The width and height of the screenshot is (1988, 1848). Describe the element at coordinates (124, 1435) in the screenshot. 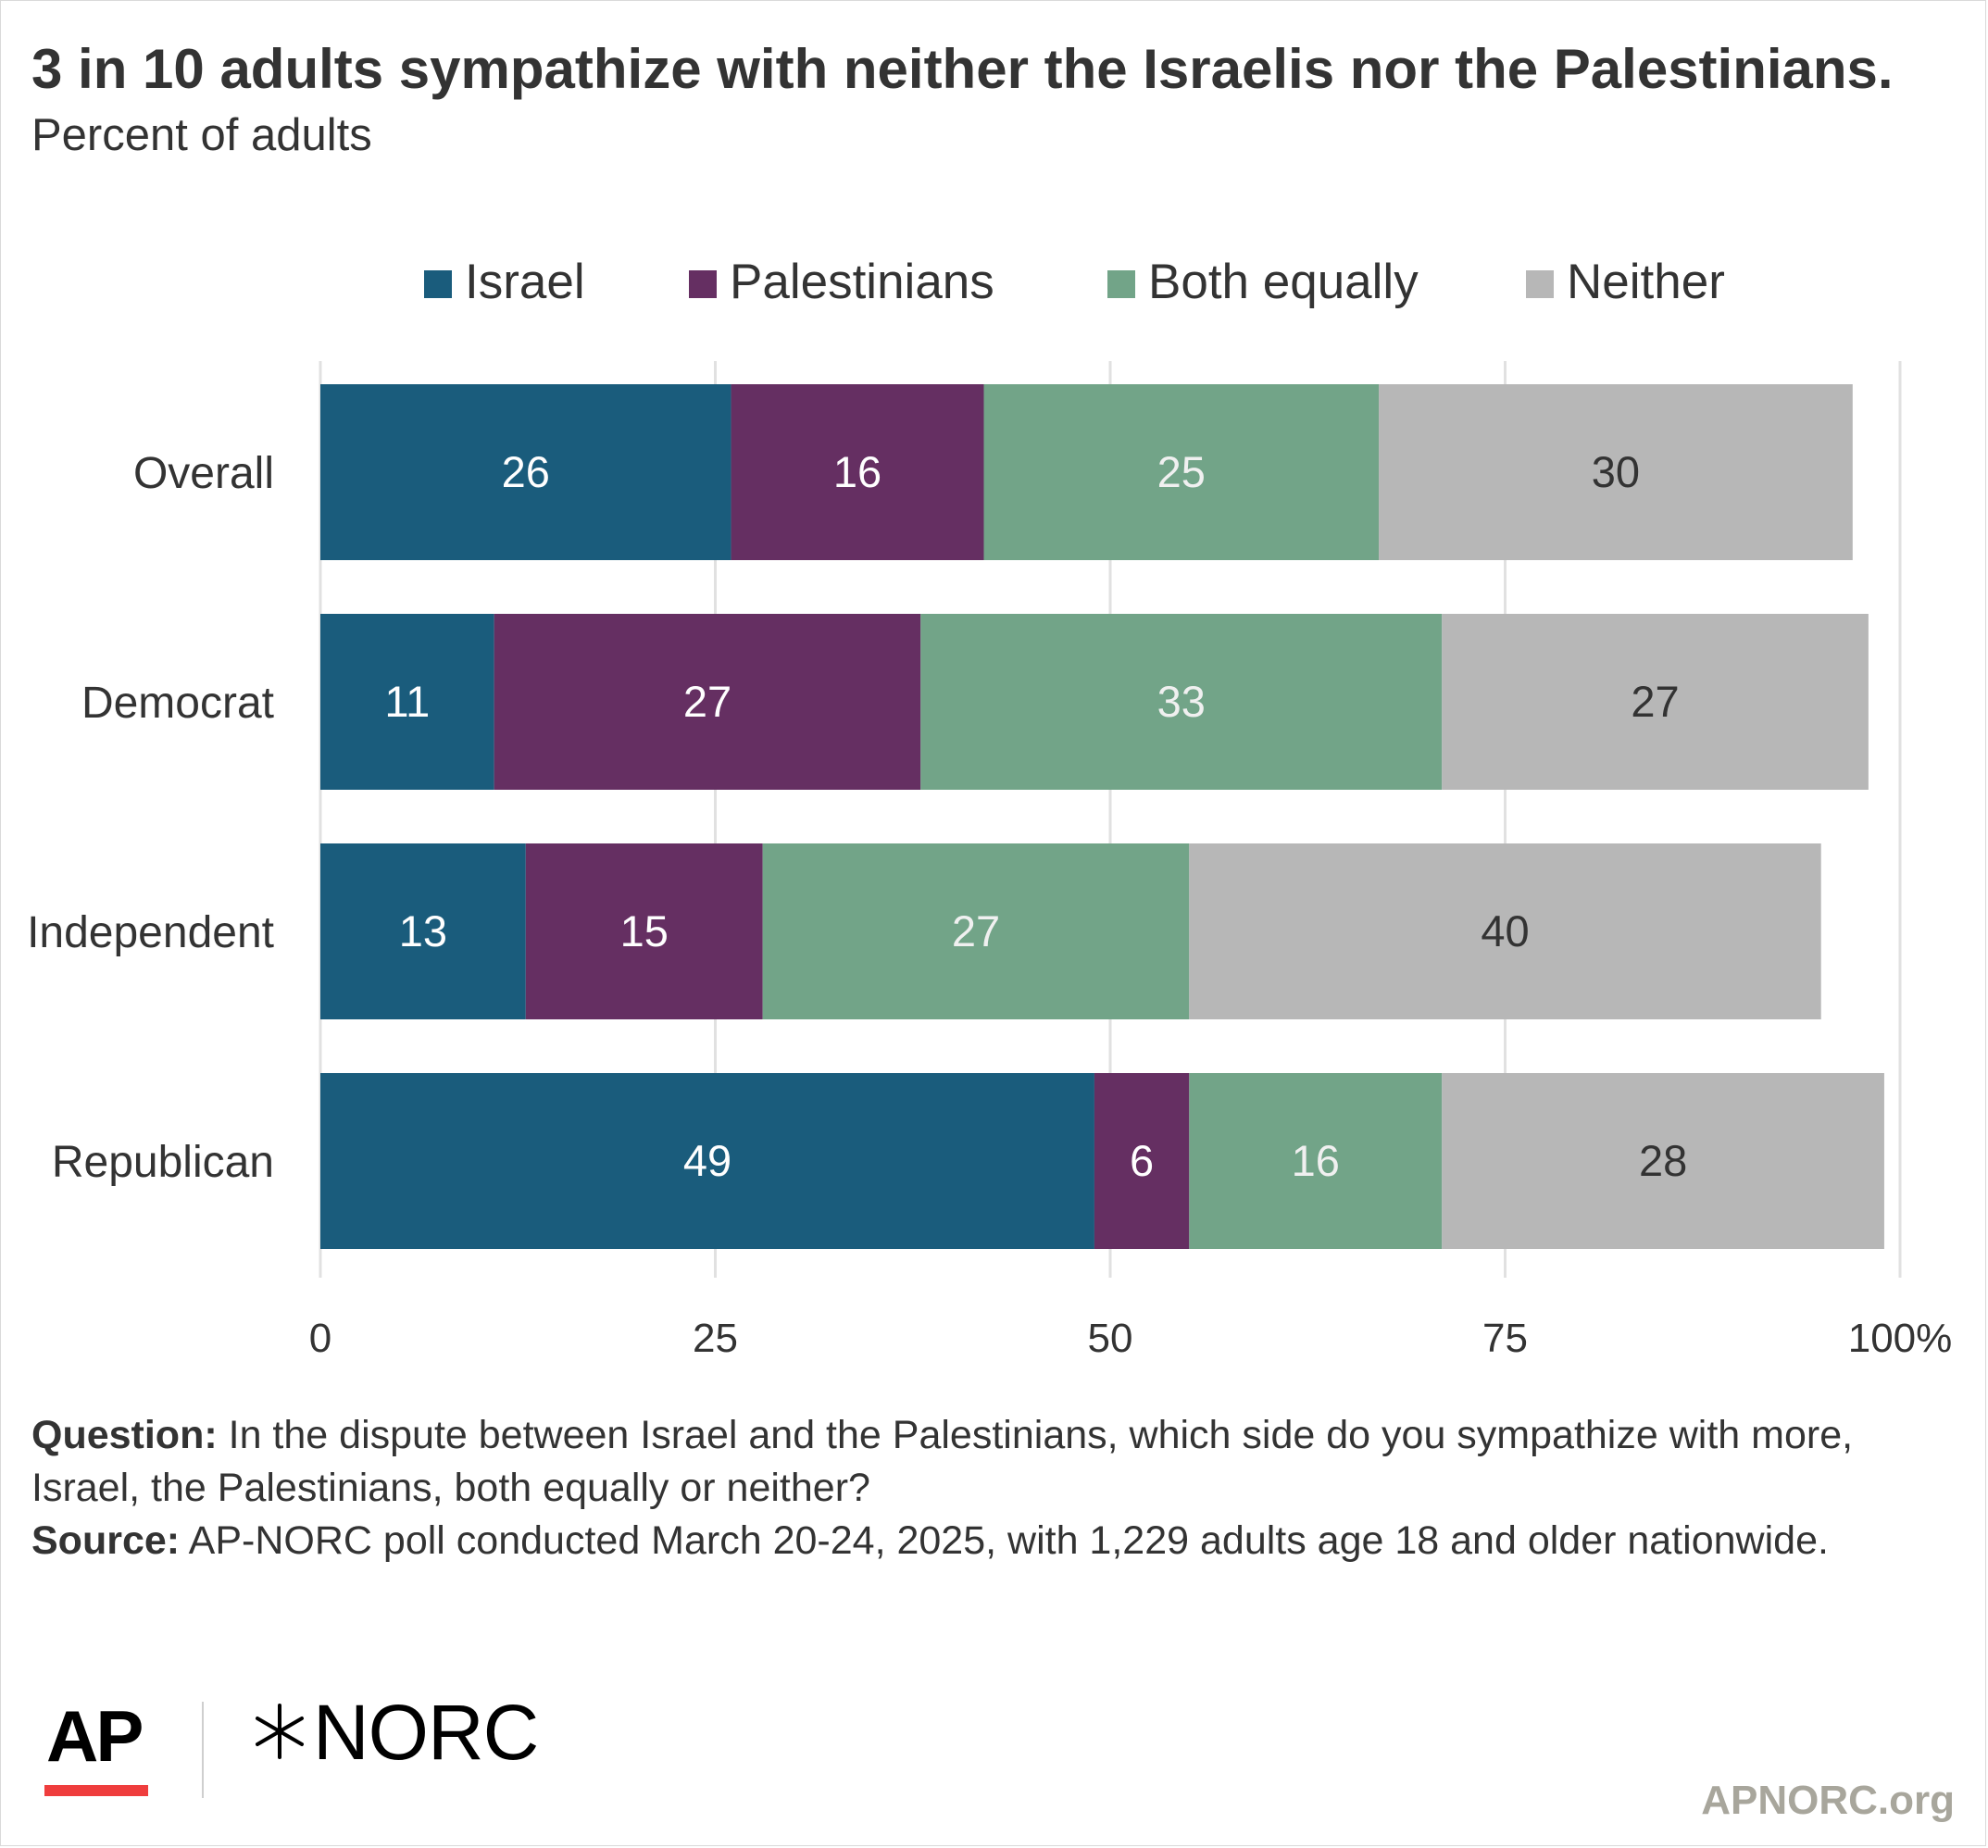

I see `question-label: Question:` at that location.